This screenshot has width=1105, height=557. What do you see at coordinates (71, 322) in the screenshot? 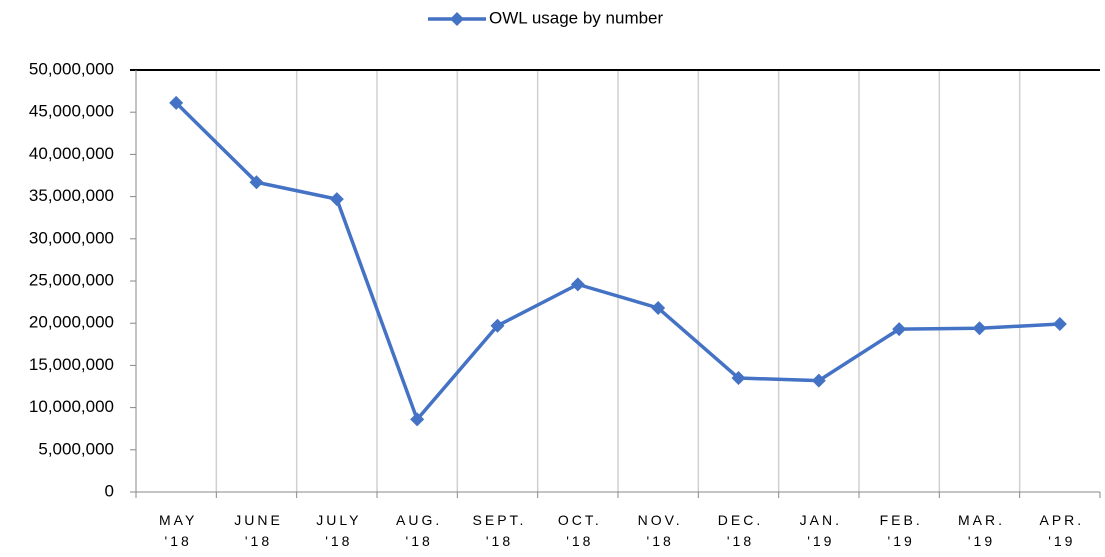
I see `y-tick-label: 20,000,000` at bounding box center [71, 322].